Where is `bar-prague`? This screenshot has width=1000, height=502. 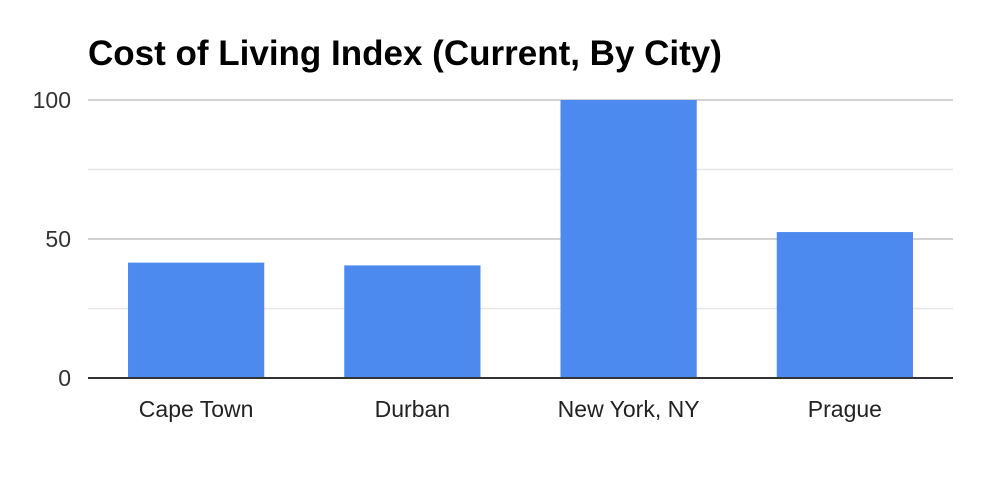
bar-prague is located at coordinates (844, 305).